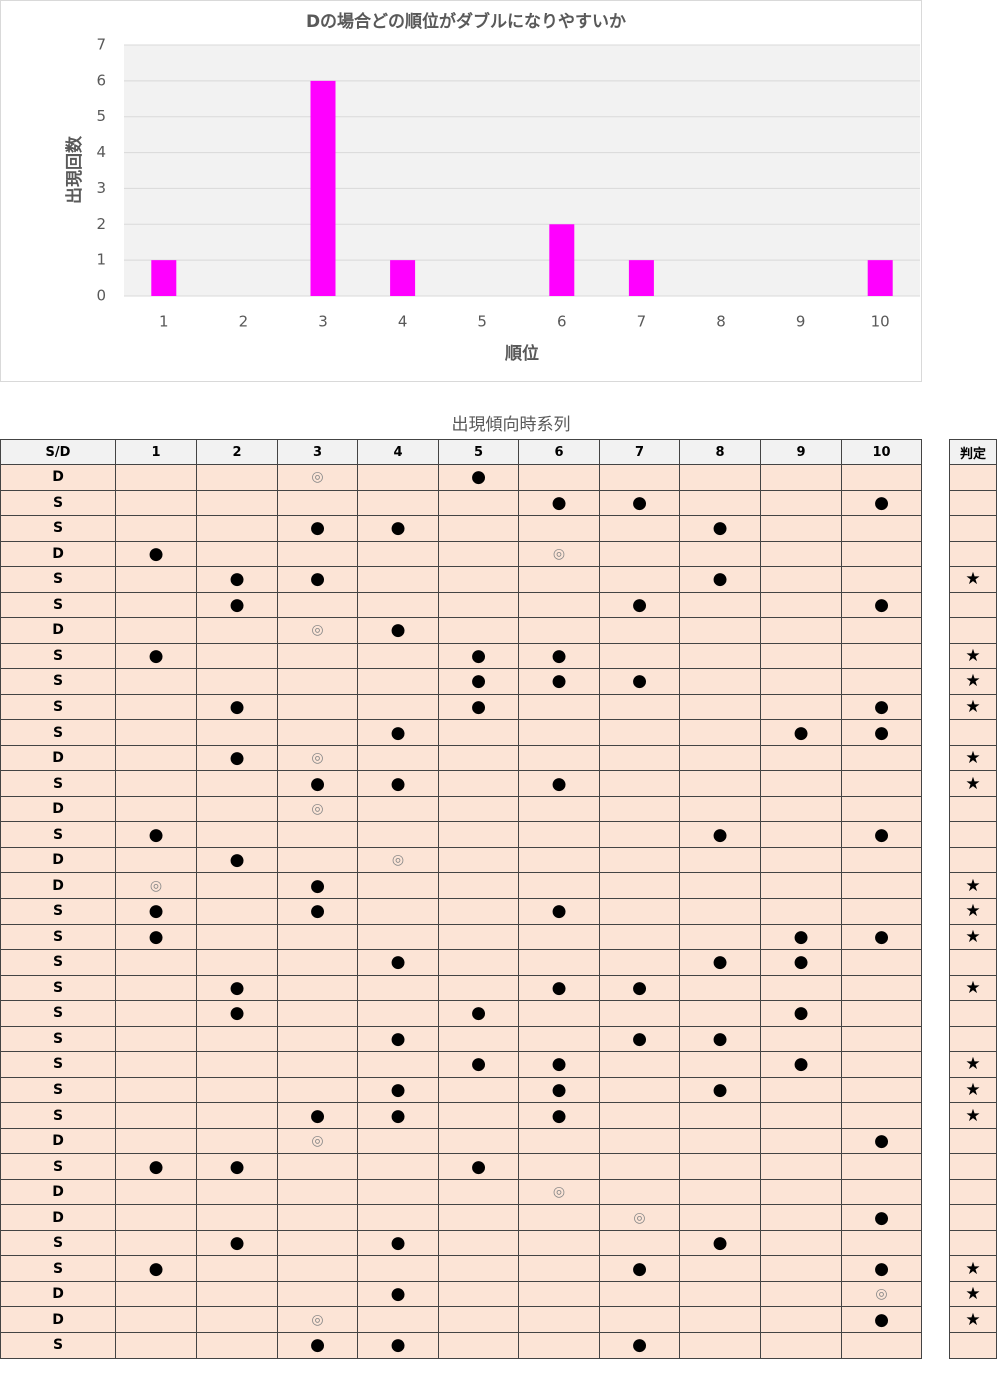 The image size is (999, 1374). What do you see at coordinates (323, 188) in the screenshot?
I see `bar` at bounding box center [323, 188].